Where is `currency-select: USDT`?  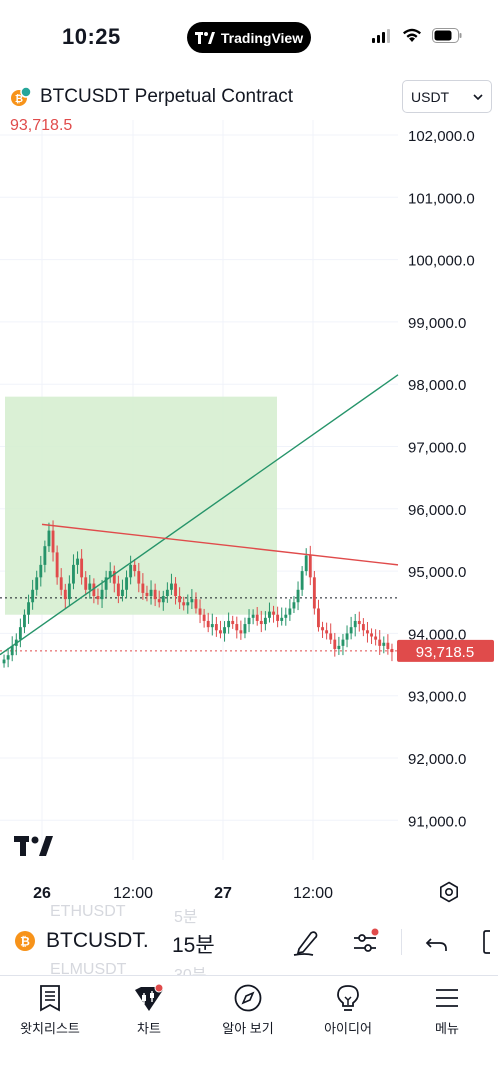 currency-select: USDT is located at coordinates (447, 96).